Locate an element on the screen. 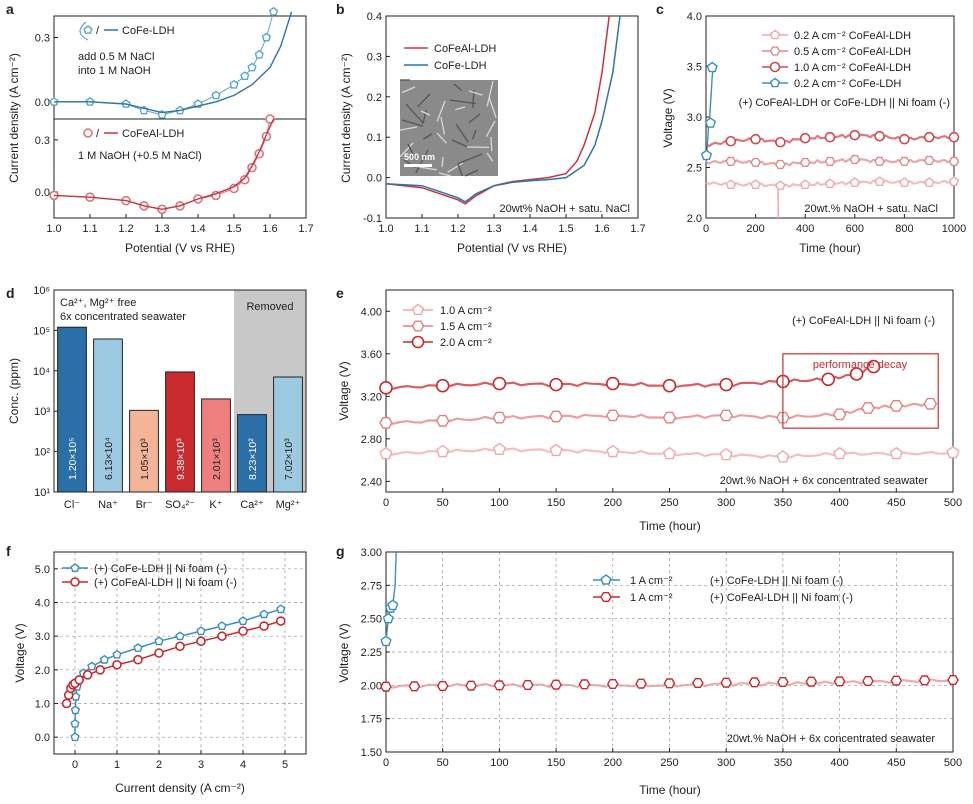 The height and width of the screenshot is (804, 973). x-tick-label: Cl⁻ is located at coordinates (72, 505).